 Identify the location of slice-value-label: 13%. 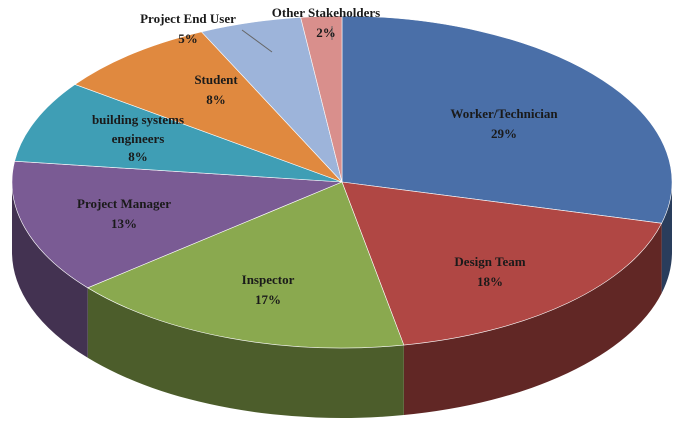
(124, 223).